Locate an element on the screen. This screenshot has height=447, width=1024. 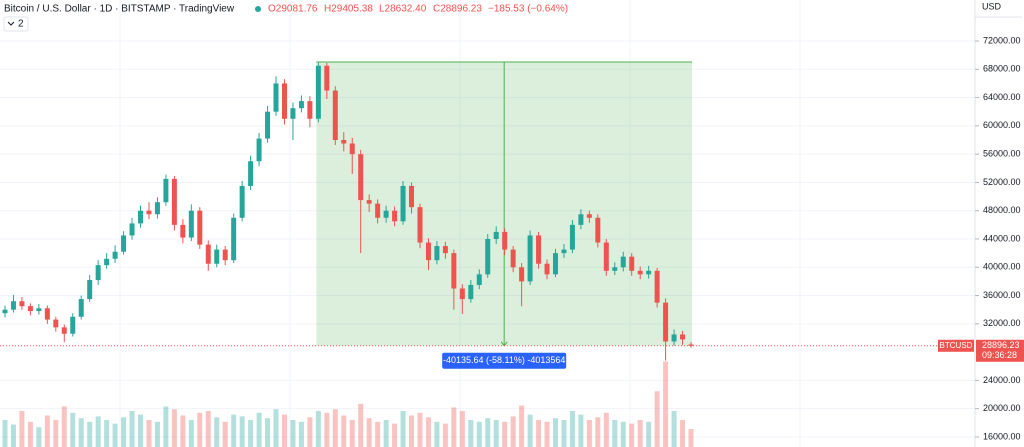
y-tick-label: 48000.00 is located at coordinates (1002, 210).